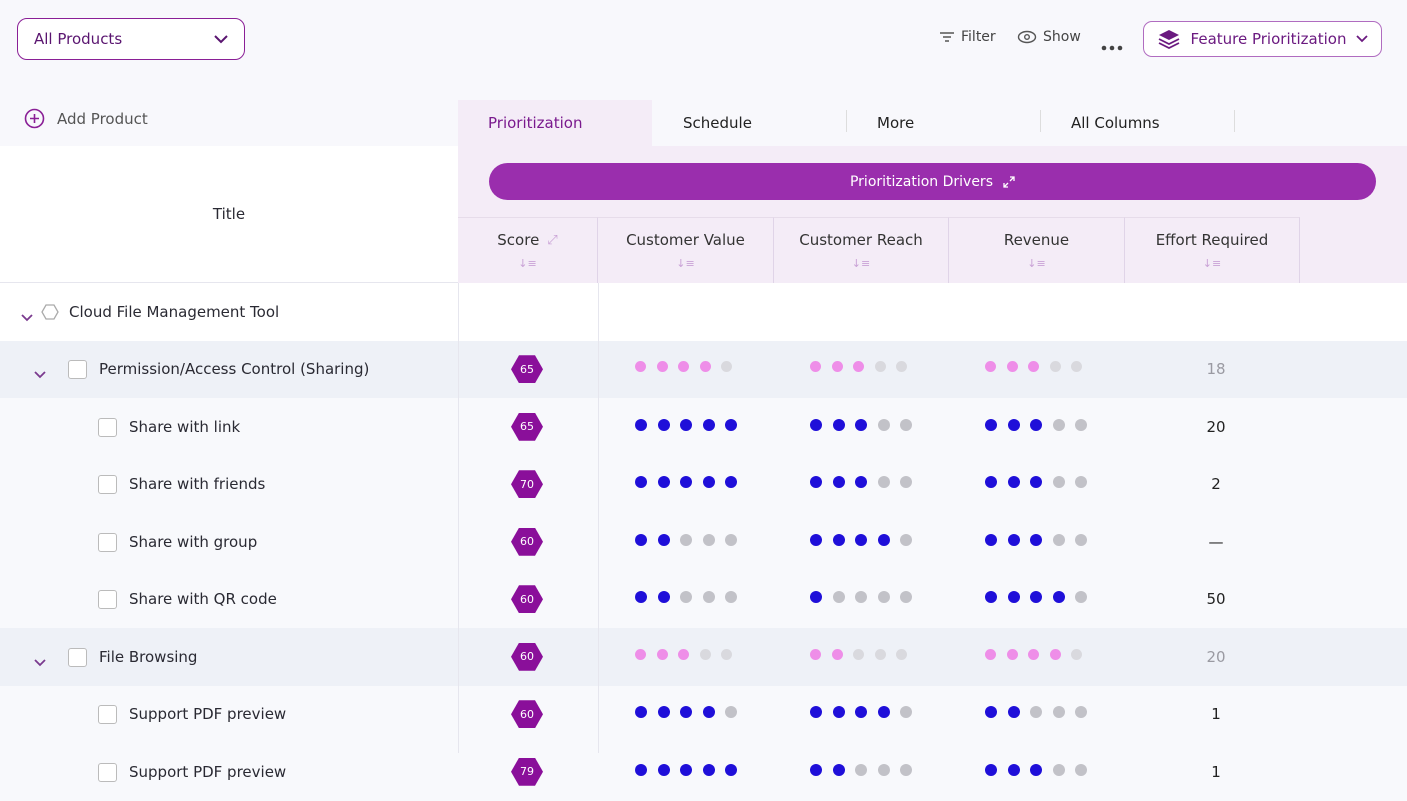 This screenshot has width=1407, height=801. Describe the element at coordinates (131, 39) in the screenshot. I see `product-select: All Products` at that location.